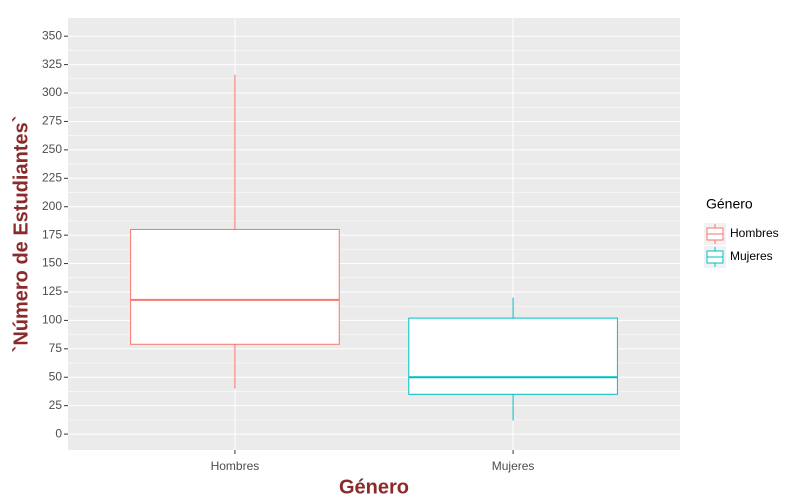 The width and height of the screenshot is (800, 504). I want to click on y-tick-label: 50, so click(56, 376).